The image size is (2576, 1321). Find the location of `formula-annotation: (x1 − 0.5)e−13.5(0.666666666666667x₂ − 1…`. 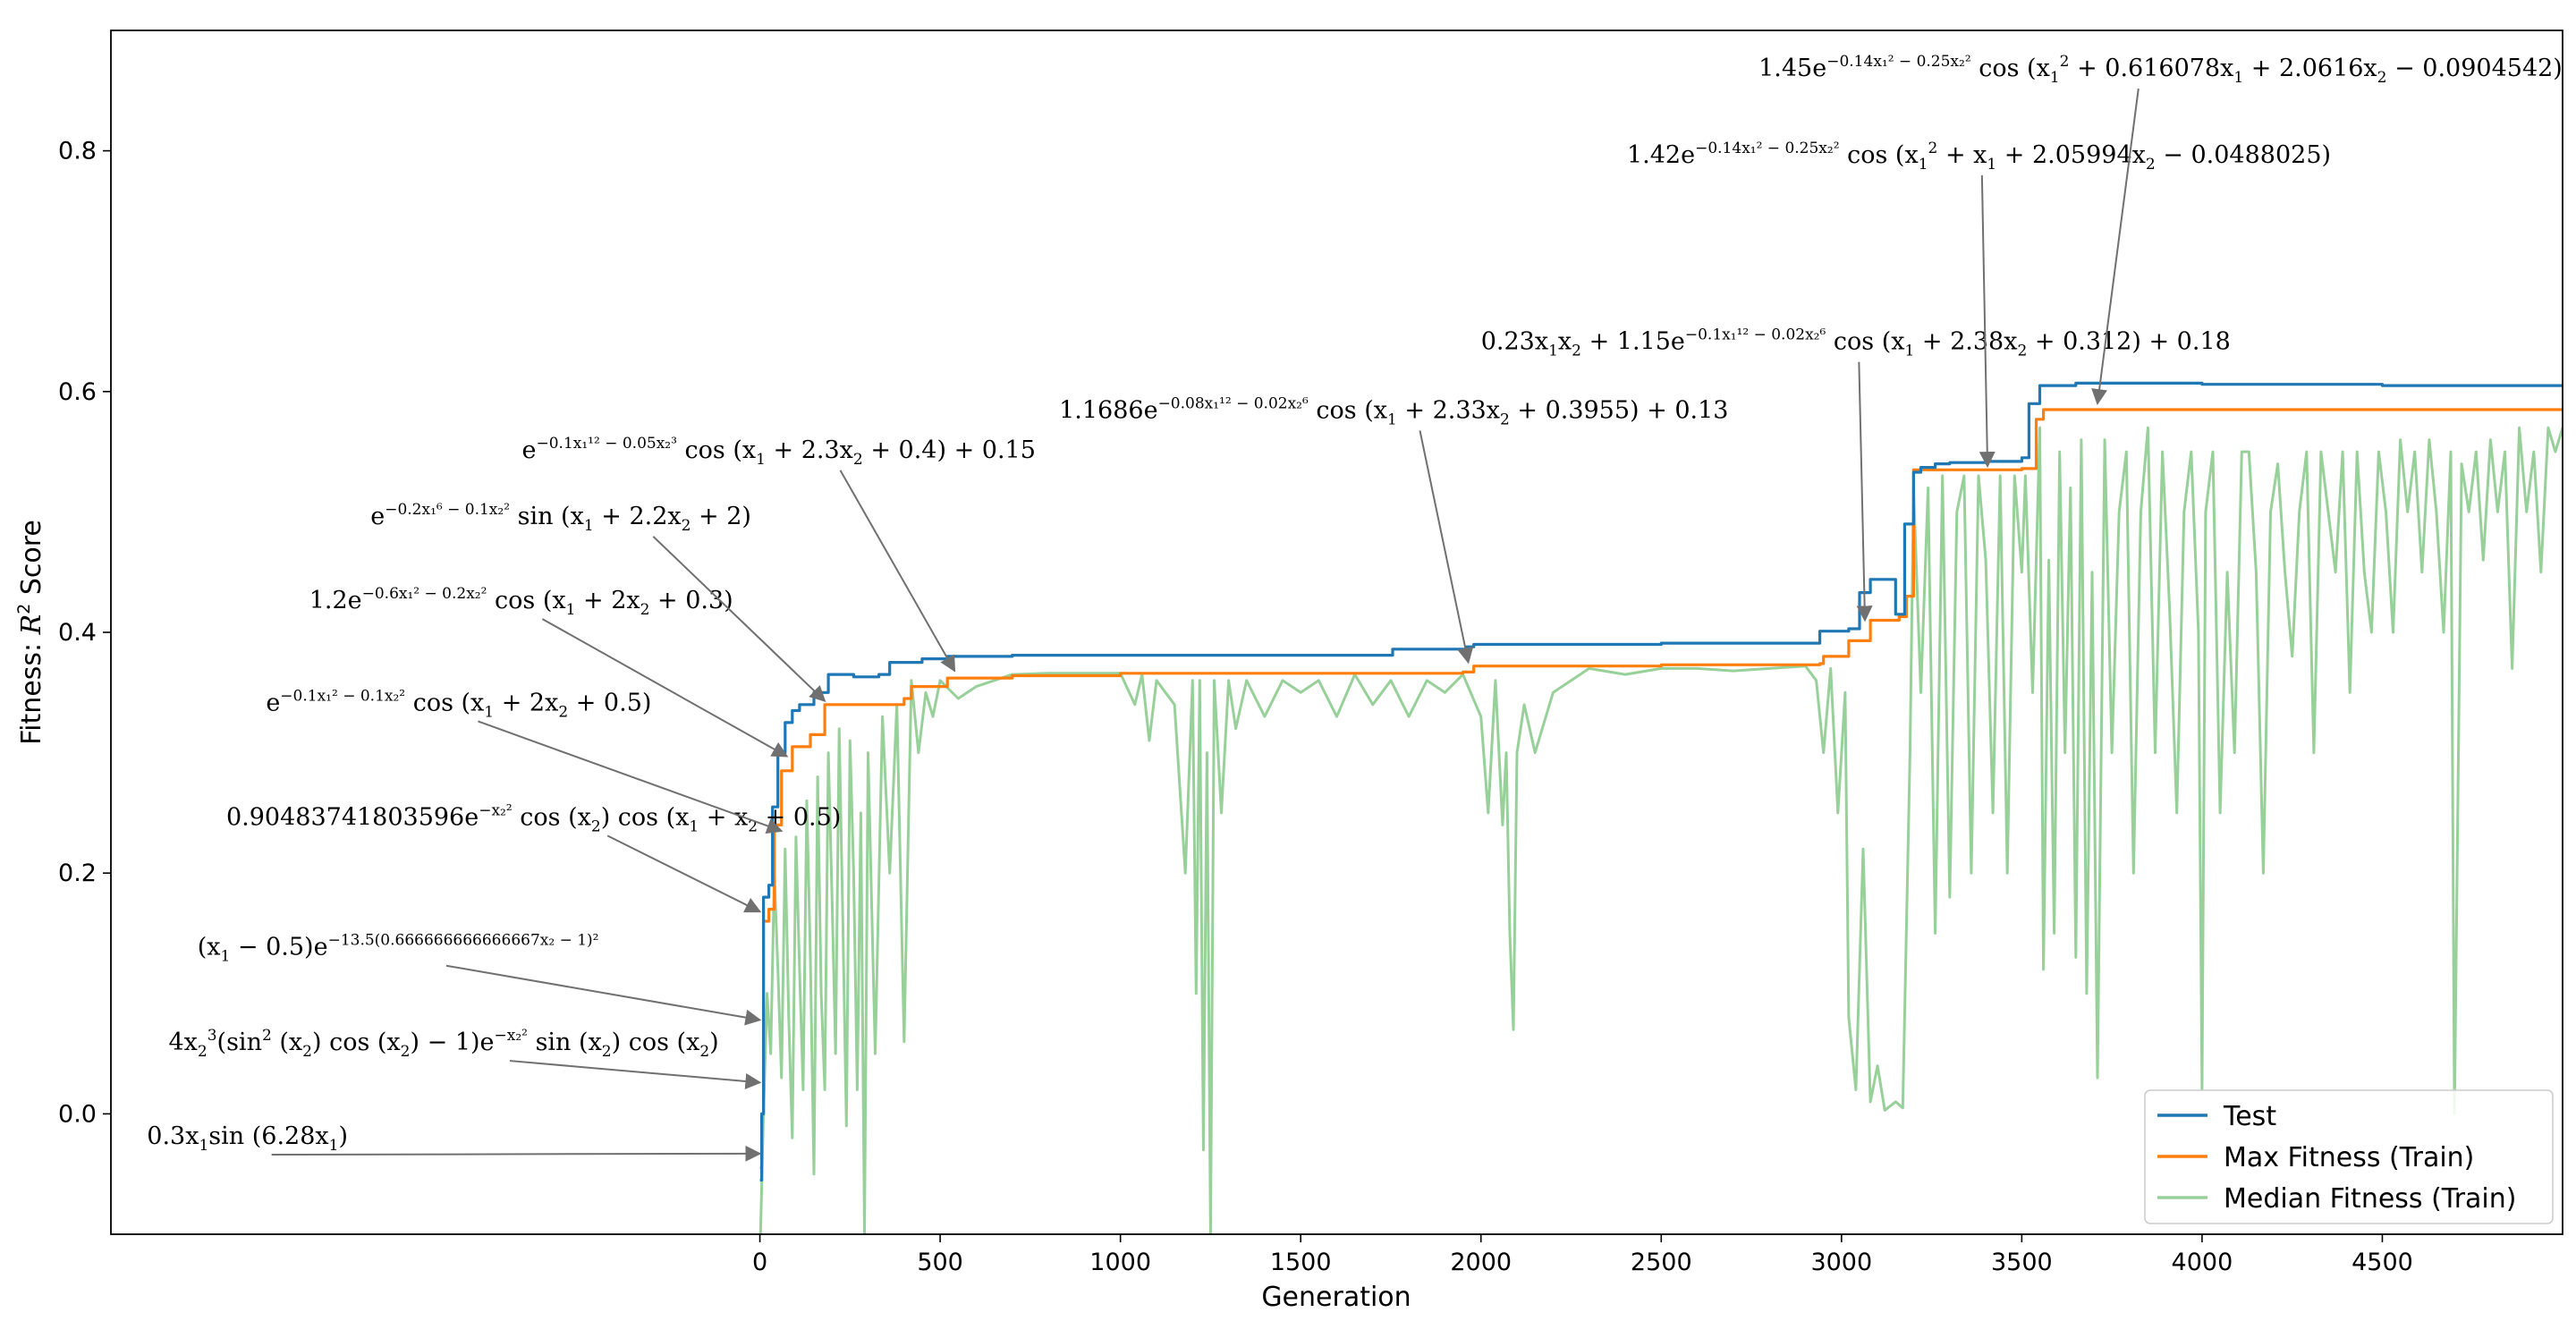

formula-annotation: (x1 − 0.5)e−13.5(0.666666666666667x₂ − 1… is located at coordinates (480, 979).